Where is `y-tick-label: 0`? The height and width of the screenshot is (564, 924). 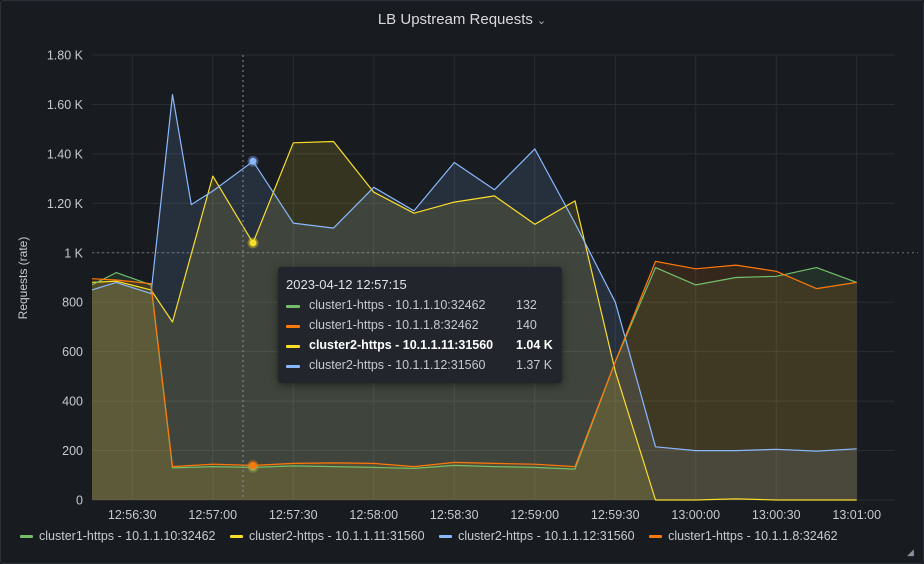
y-tick-label: 0 is located at coordinates (79, 501).